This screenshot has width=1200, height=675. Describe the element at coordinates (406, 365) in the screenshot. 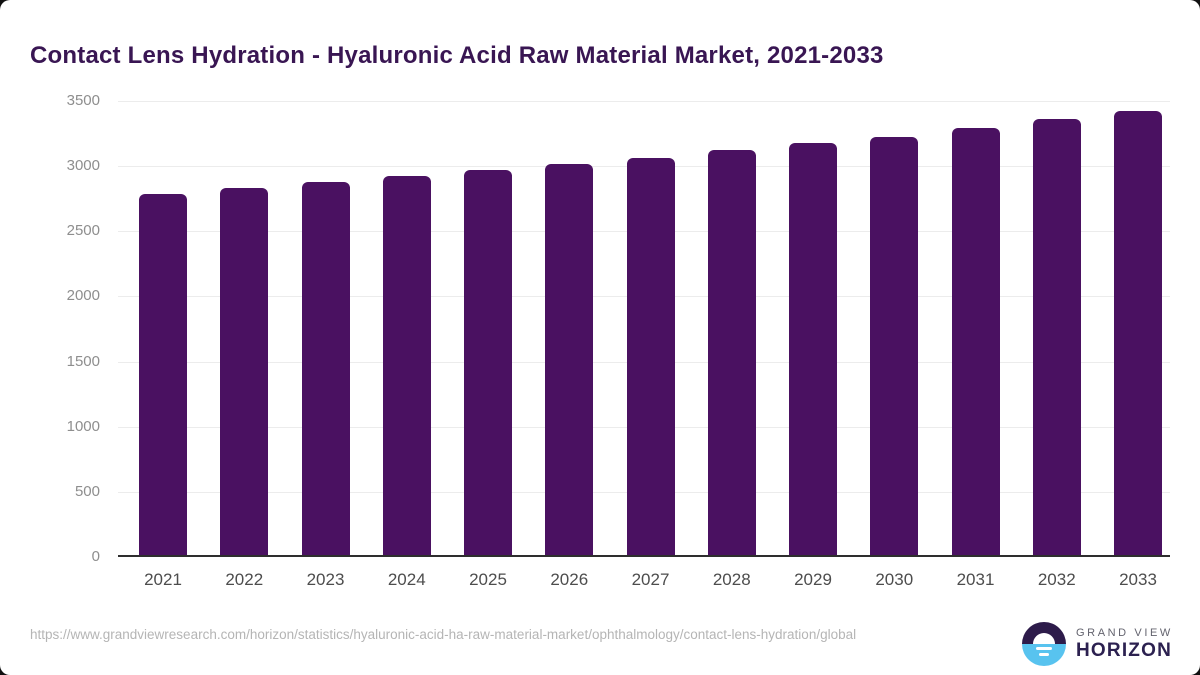

I see `bar-2024` at that location.